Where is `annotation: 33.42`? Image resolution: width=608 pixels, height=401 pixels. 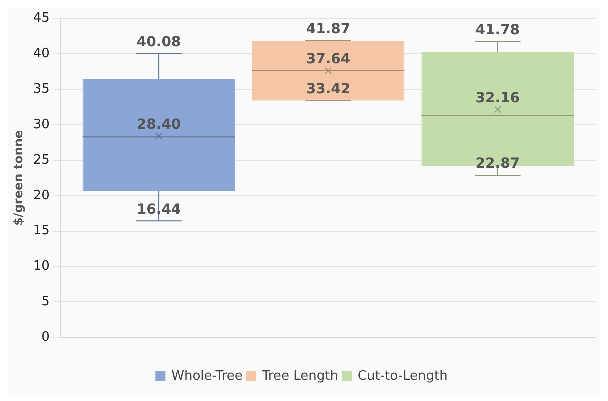
annotation: 33.42 is located at coordinates (328, 89).